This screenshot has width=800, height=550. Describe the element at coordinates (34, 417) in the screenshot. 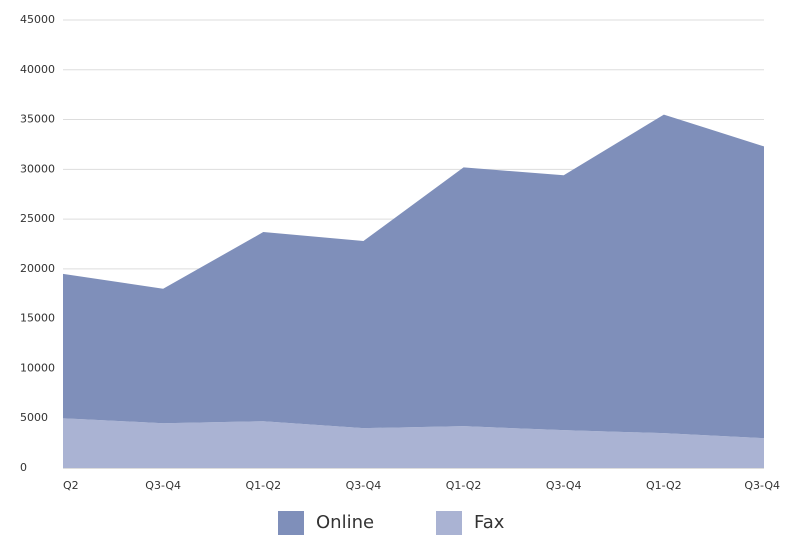

I see `y-tick-label: 5000` at that location.